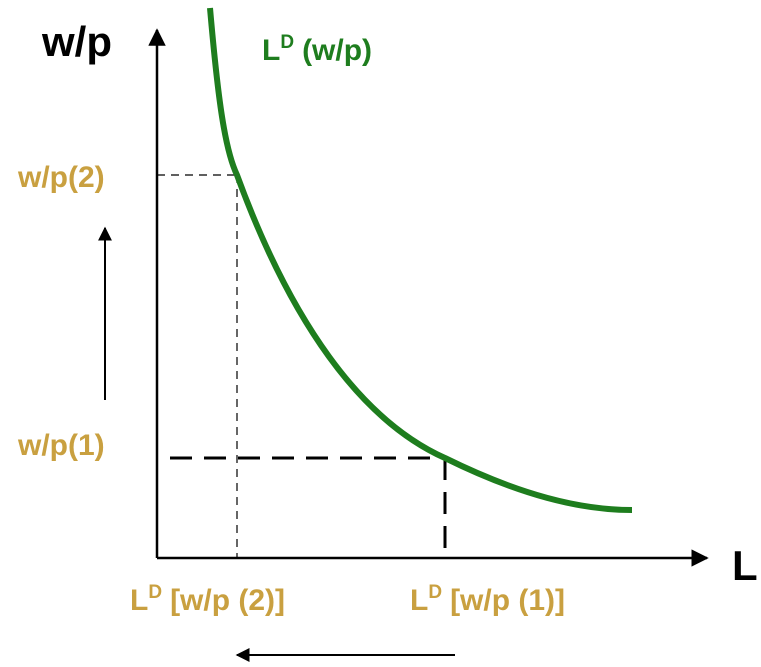 The width and height of the screenshot is (761, 667). Describe the element at coordinates (271, 50) in the screenshot. I see `curve-label-base: L` at that location.